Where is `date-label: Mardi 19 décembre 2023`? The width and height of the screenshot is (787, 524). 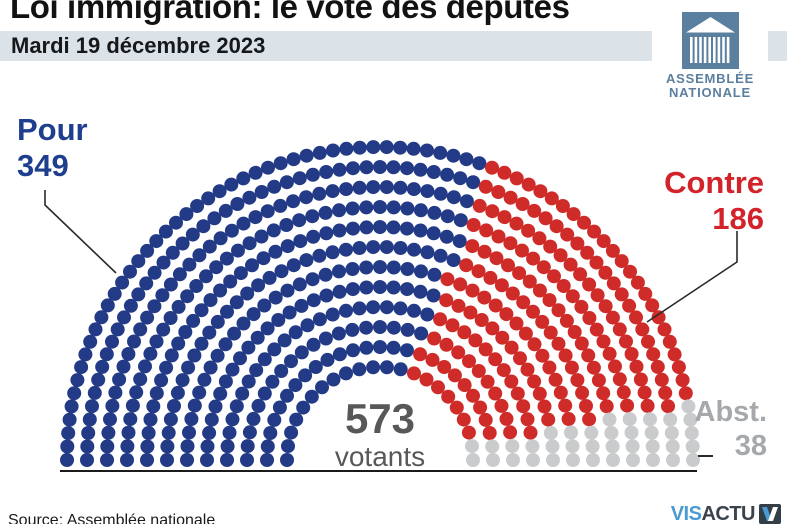
date-label: Mardi 19 décembre 2023 is located at coordinates (138, 45).